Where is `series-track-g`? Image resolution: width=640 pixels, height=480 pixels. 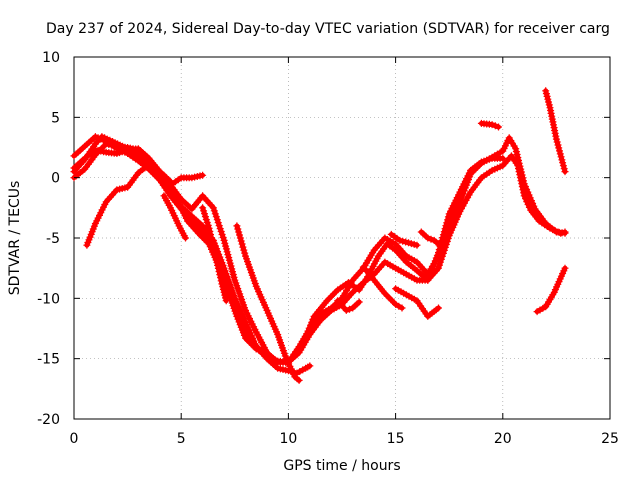
series-track-g is located at coordinates (348, 305).